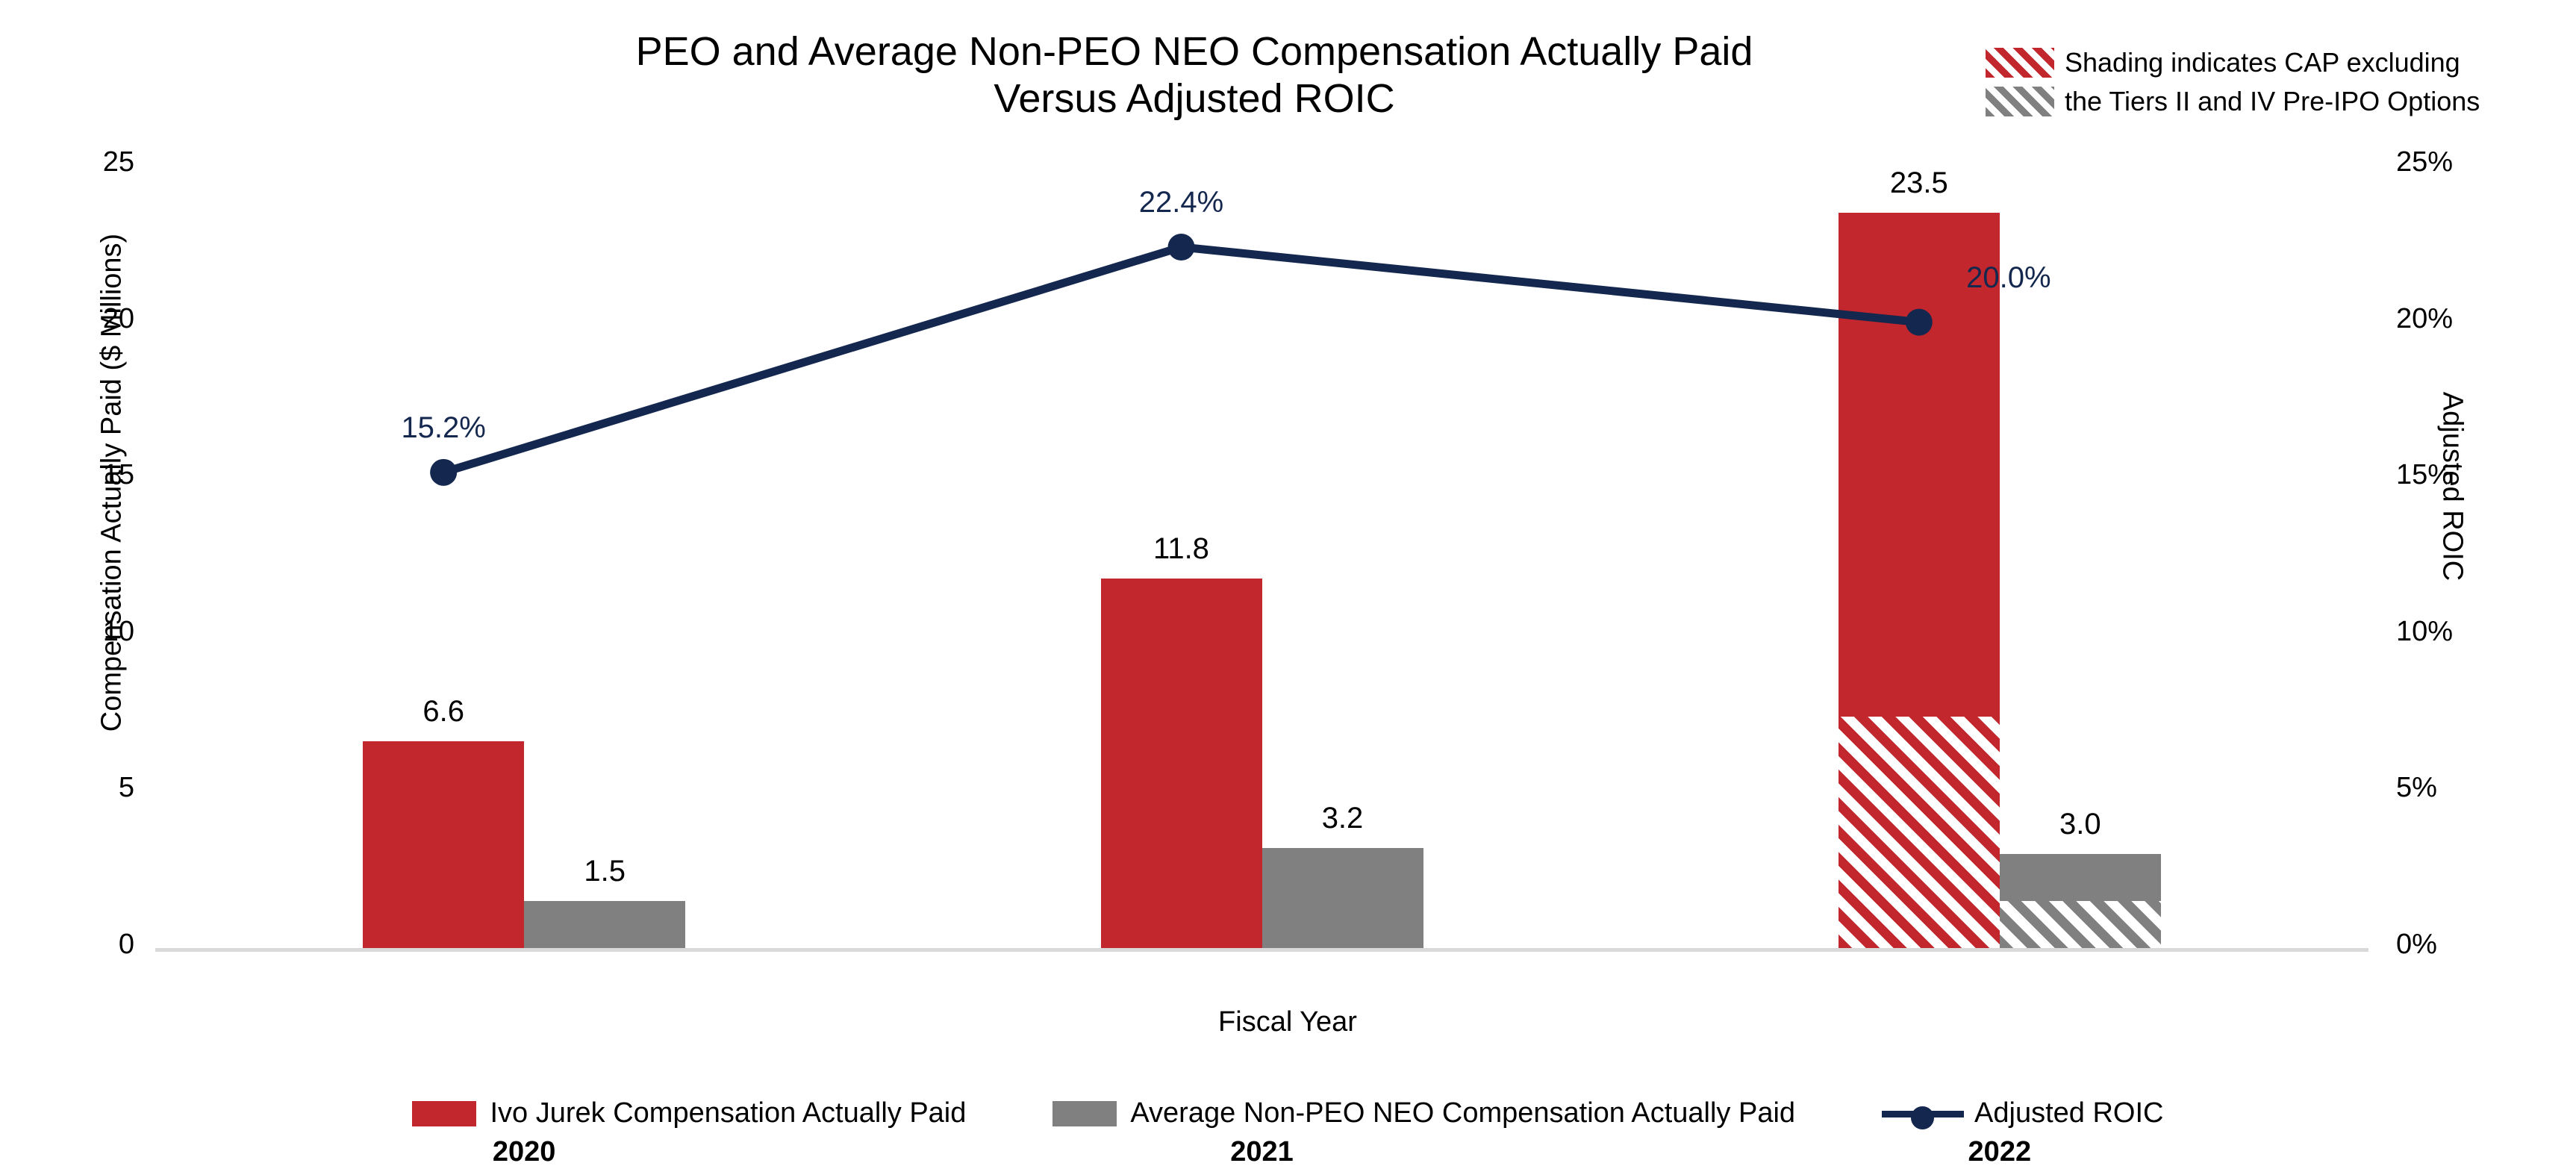 The image size is (2576, 1169). What do you see at coordinates (728, 1113) in the screenshot?
I see `legend-label-0: Ivo Jurek Compensation Actually Paid` at bounding box center [728, 1113].